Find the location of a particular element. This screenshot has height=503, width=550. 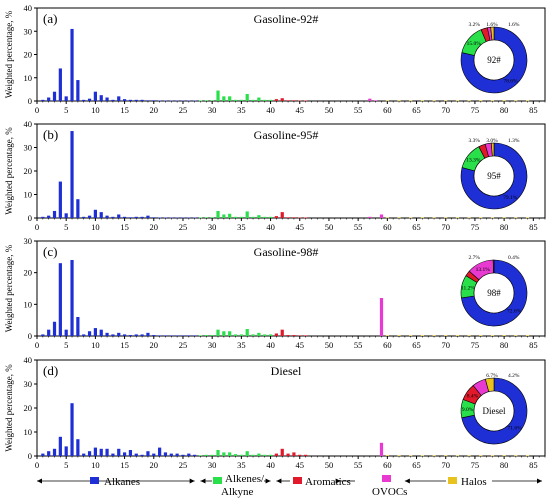

y-tick-label: 30 is located at coordinates (28, 384).